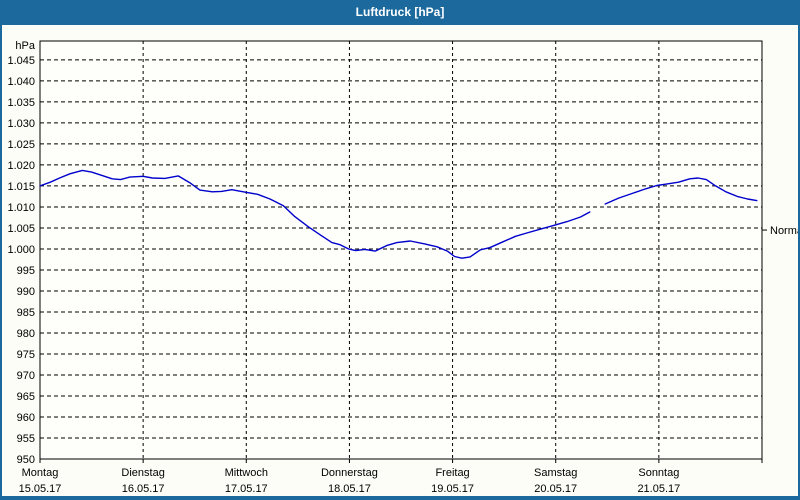  What do you see at coordinates (452, 489) in the screenshot?
I see `day-date-label: 19.05.17` at bounding box center [452, 489].